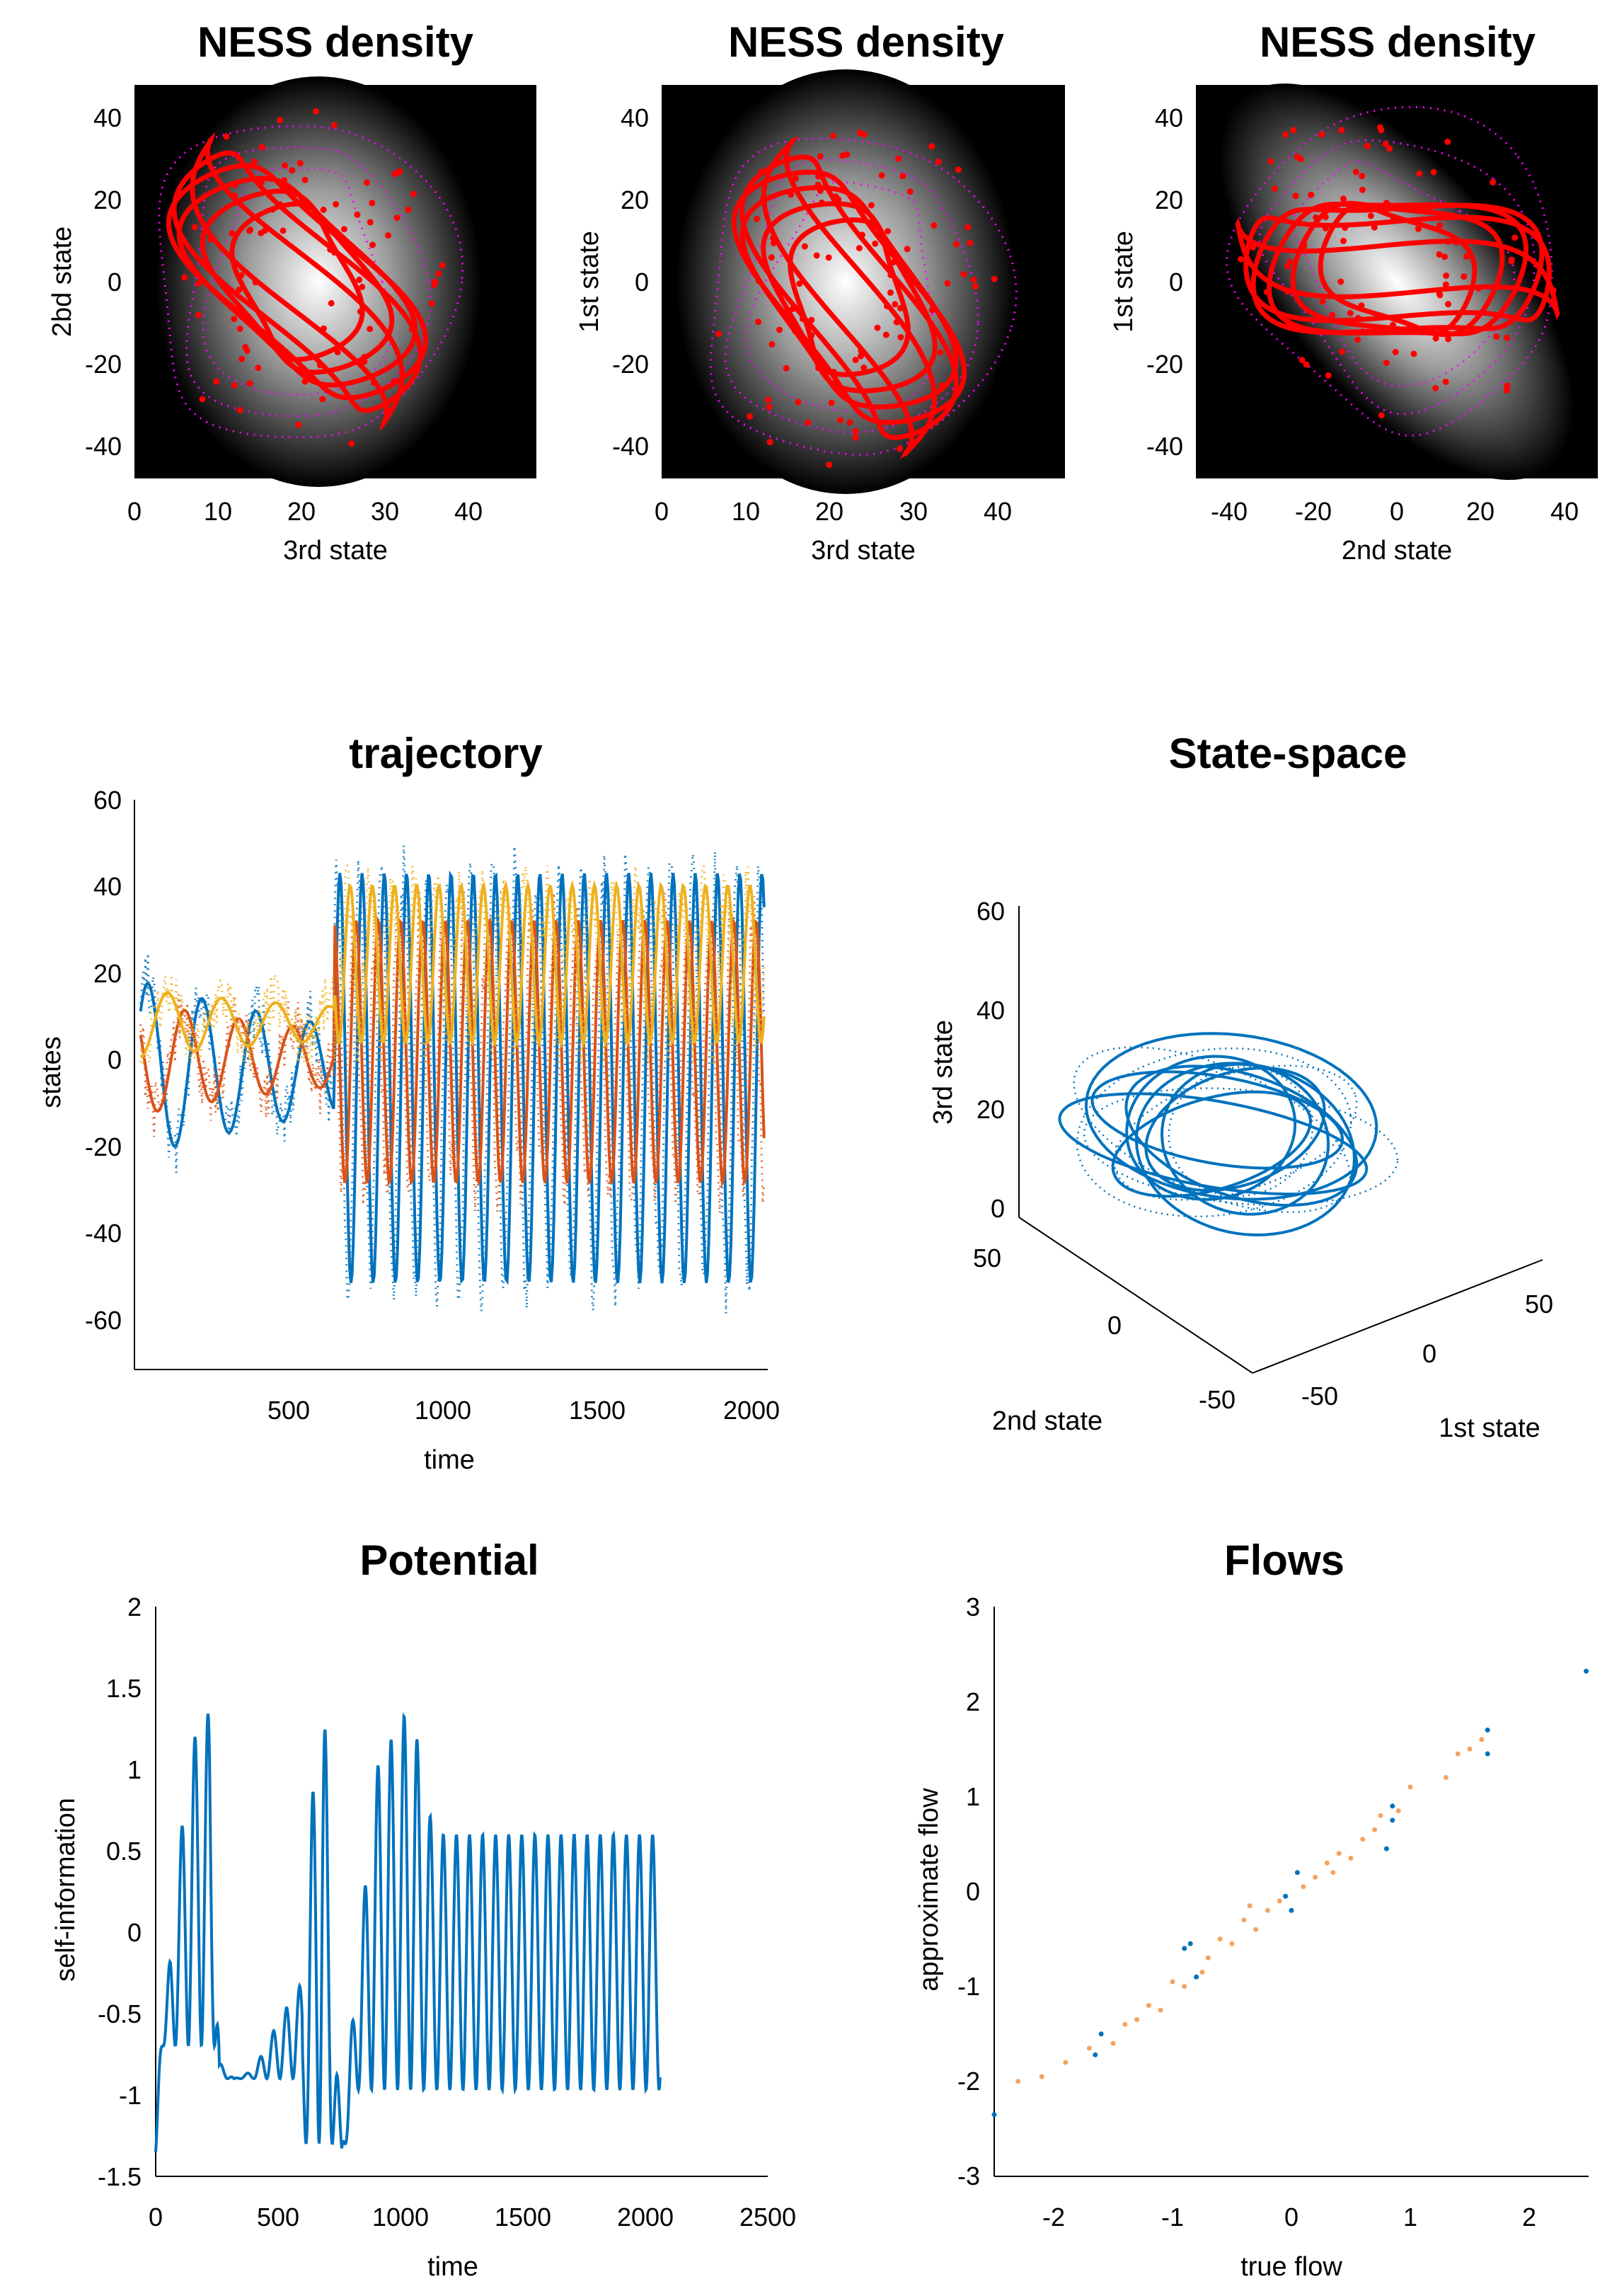  I want to click on ness-3-xlabel: 2nd state, so click(1397, 550).